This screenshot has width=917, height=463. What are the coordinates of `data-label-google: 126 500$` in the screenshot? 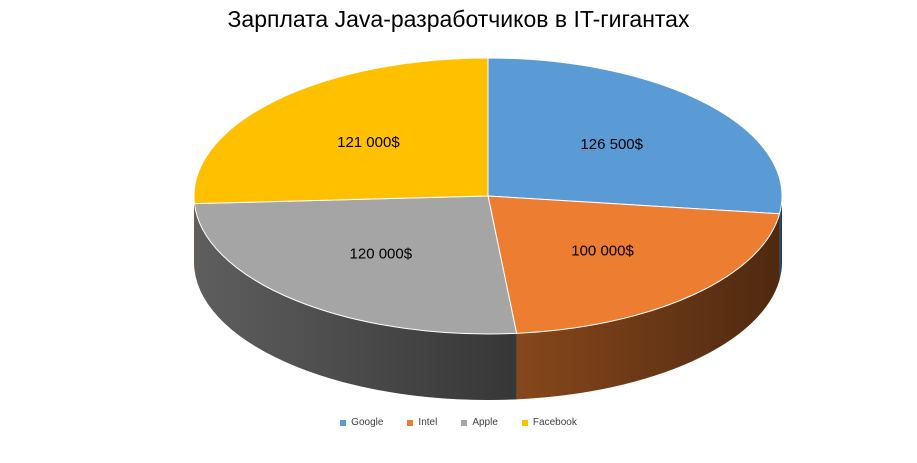 It's located at (611, 144).